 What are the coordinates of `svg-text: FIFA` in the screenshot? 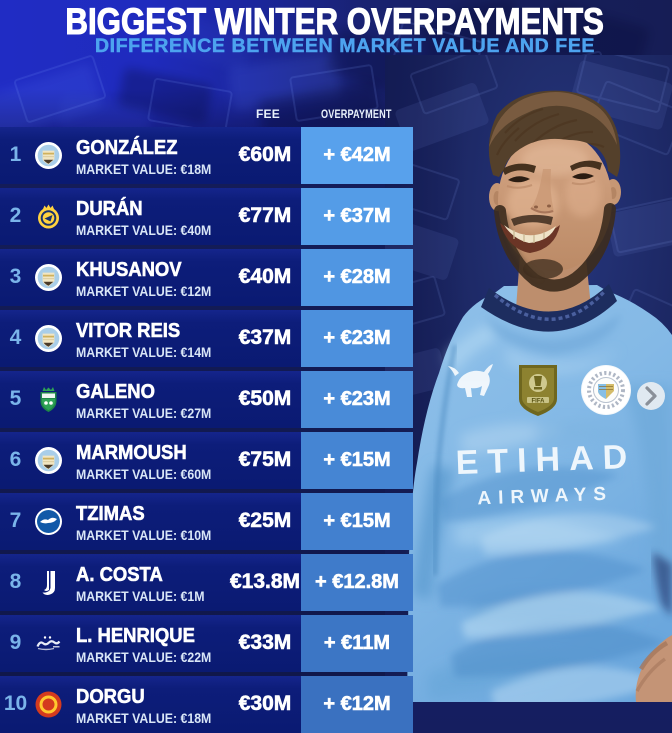 It's located at (539, 402).